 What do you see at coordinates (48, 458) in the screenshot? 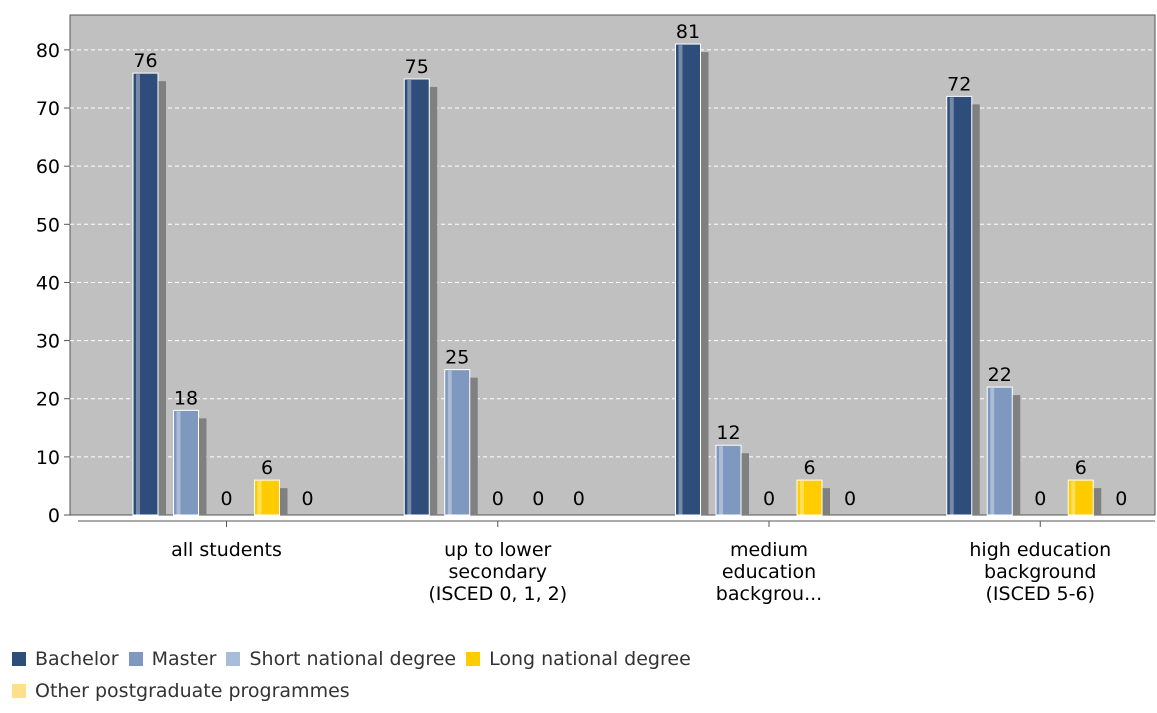
I see `y-tick-label: 10` at bounding box center [48, 458].